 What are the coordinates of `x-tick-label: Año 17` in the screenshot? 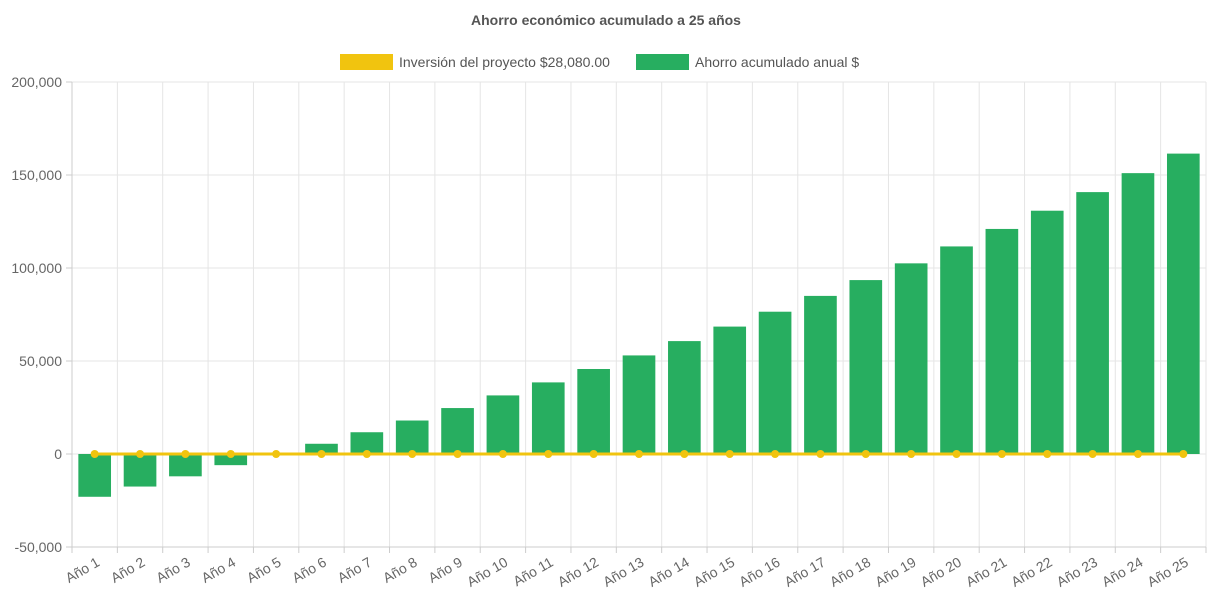 It's located at (805, 572).